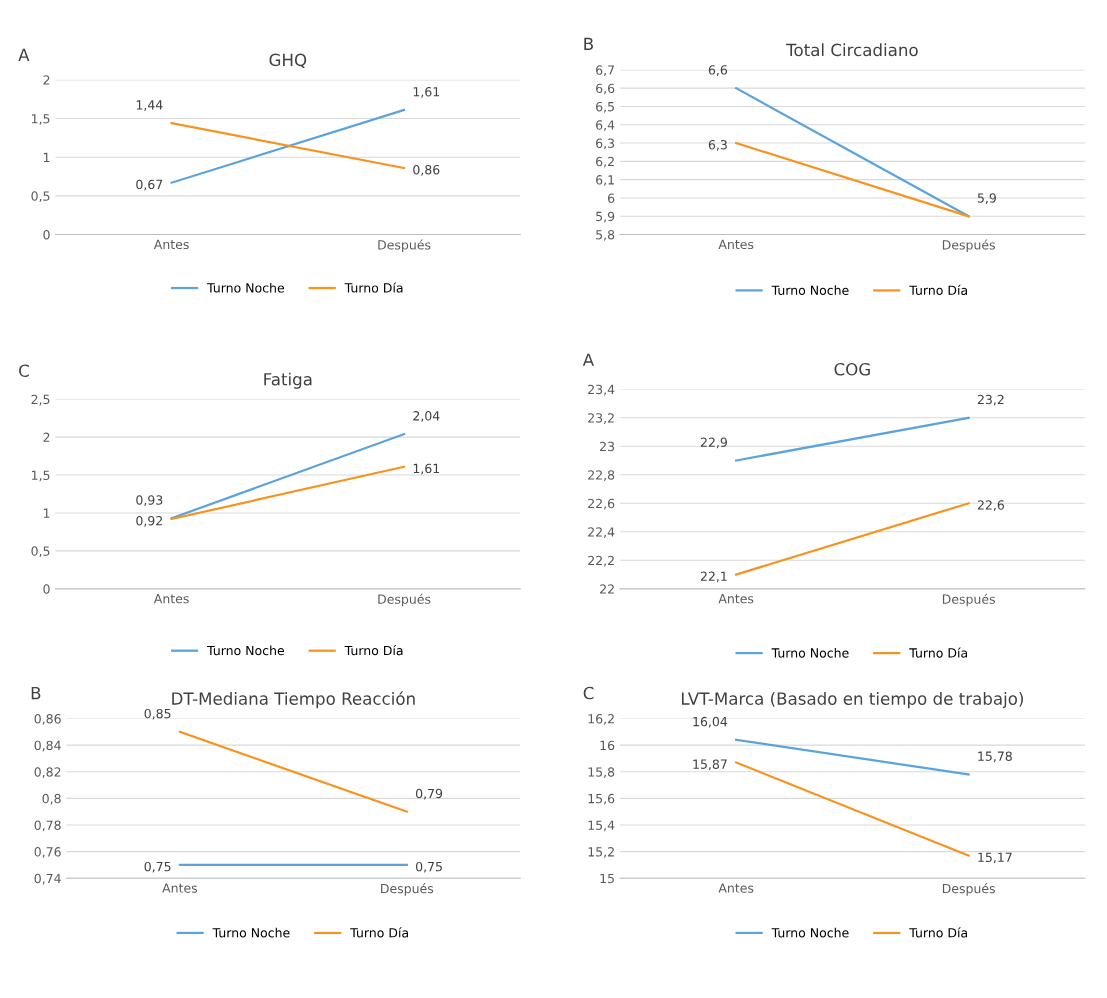  I want to click on chart-title: COG, so click(852, 369).